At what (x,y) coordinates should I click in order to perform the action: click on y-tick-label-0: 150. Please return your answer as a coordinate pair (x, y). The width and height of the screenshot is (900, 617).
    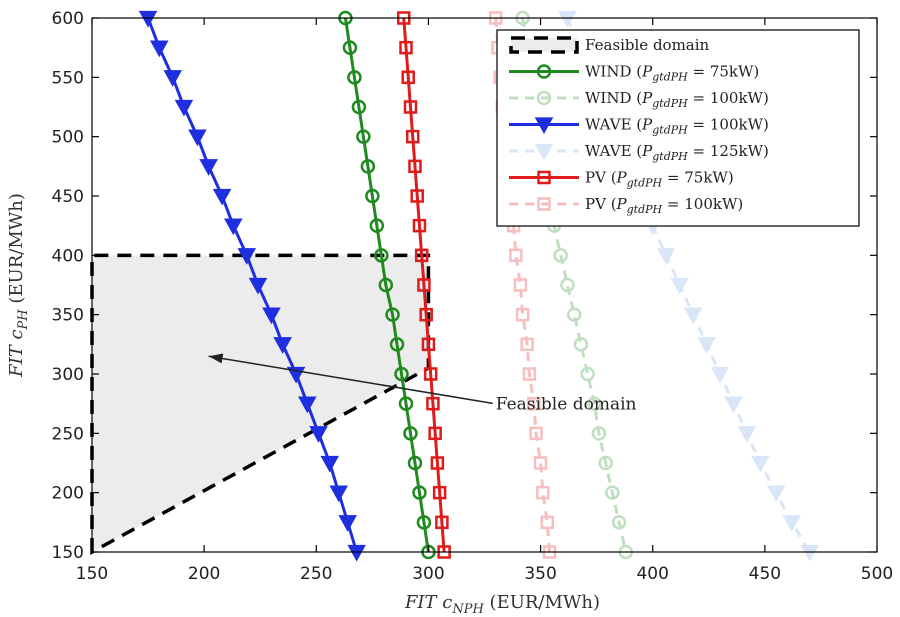
    Looking at the image, I should click on (68, 553).